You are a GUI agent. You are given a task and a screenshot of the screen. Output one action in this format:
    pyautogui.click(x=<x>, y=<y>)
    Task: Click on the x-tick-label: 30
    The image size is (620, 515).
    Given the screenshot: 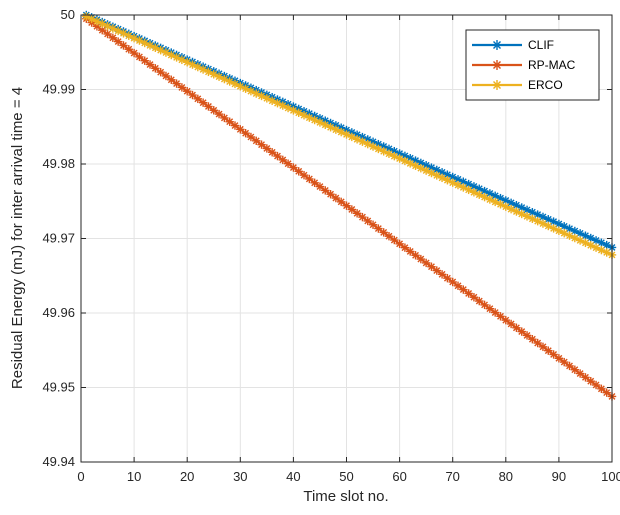 What is the action you would take?
    pyautogui.click(x=240, y=476)
    